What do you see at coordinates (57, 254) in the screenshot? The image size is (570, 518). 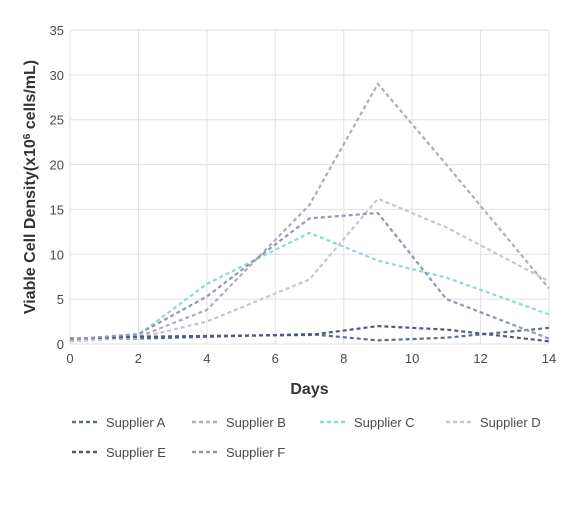 I see `y-tick-label: 10` at bounding box center [57, 254].